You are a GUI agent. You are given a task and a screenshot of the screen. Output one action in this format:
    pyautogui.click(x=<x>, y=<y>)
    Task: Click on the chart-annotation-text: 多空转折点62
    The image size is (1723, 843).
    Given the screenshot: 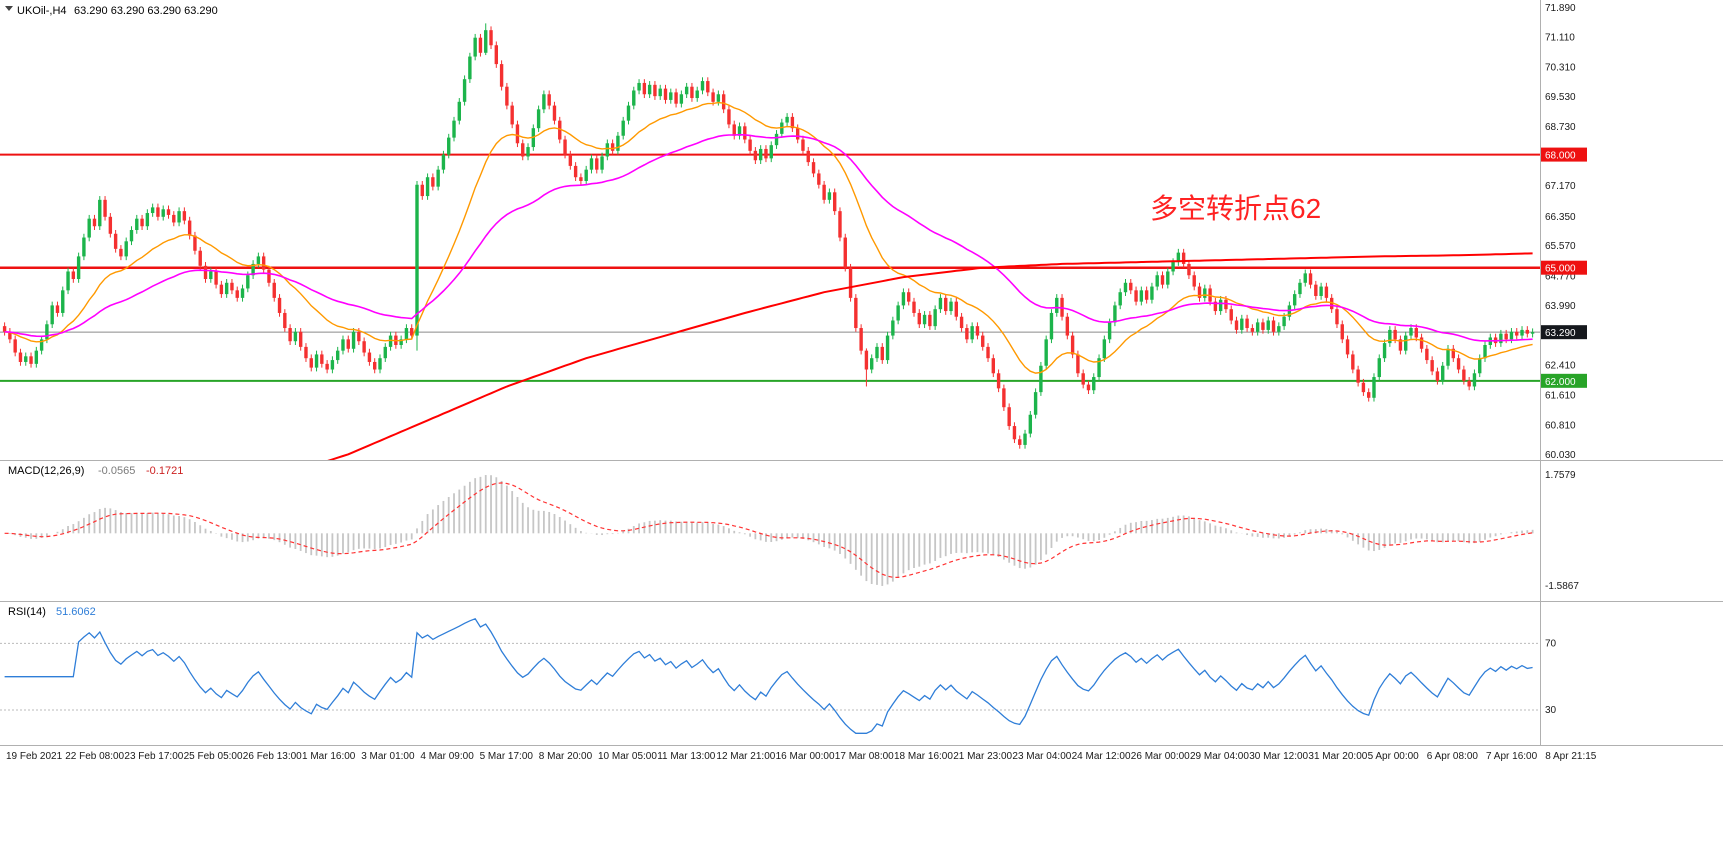 What is the action you would take?
    pyautogui.click(x=1235, y=208)
    